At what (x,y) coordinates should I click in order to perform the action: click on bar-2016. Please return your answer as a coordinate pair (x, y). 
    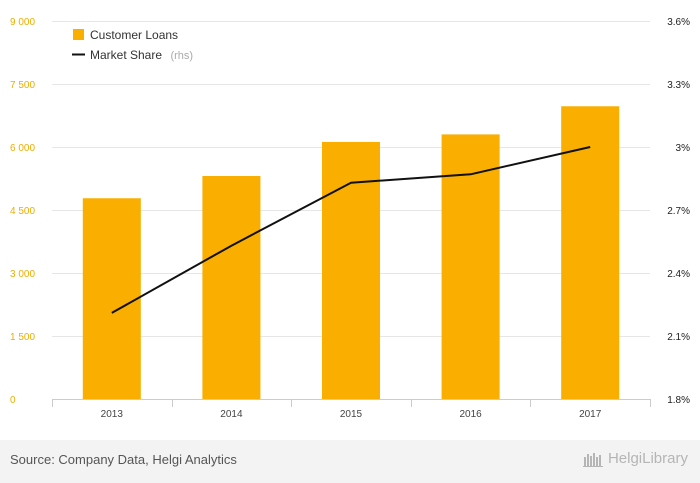
    Looking at the image, I should click on (470, 266).